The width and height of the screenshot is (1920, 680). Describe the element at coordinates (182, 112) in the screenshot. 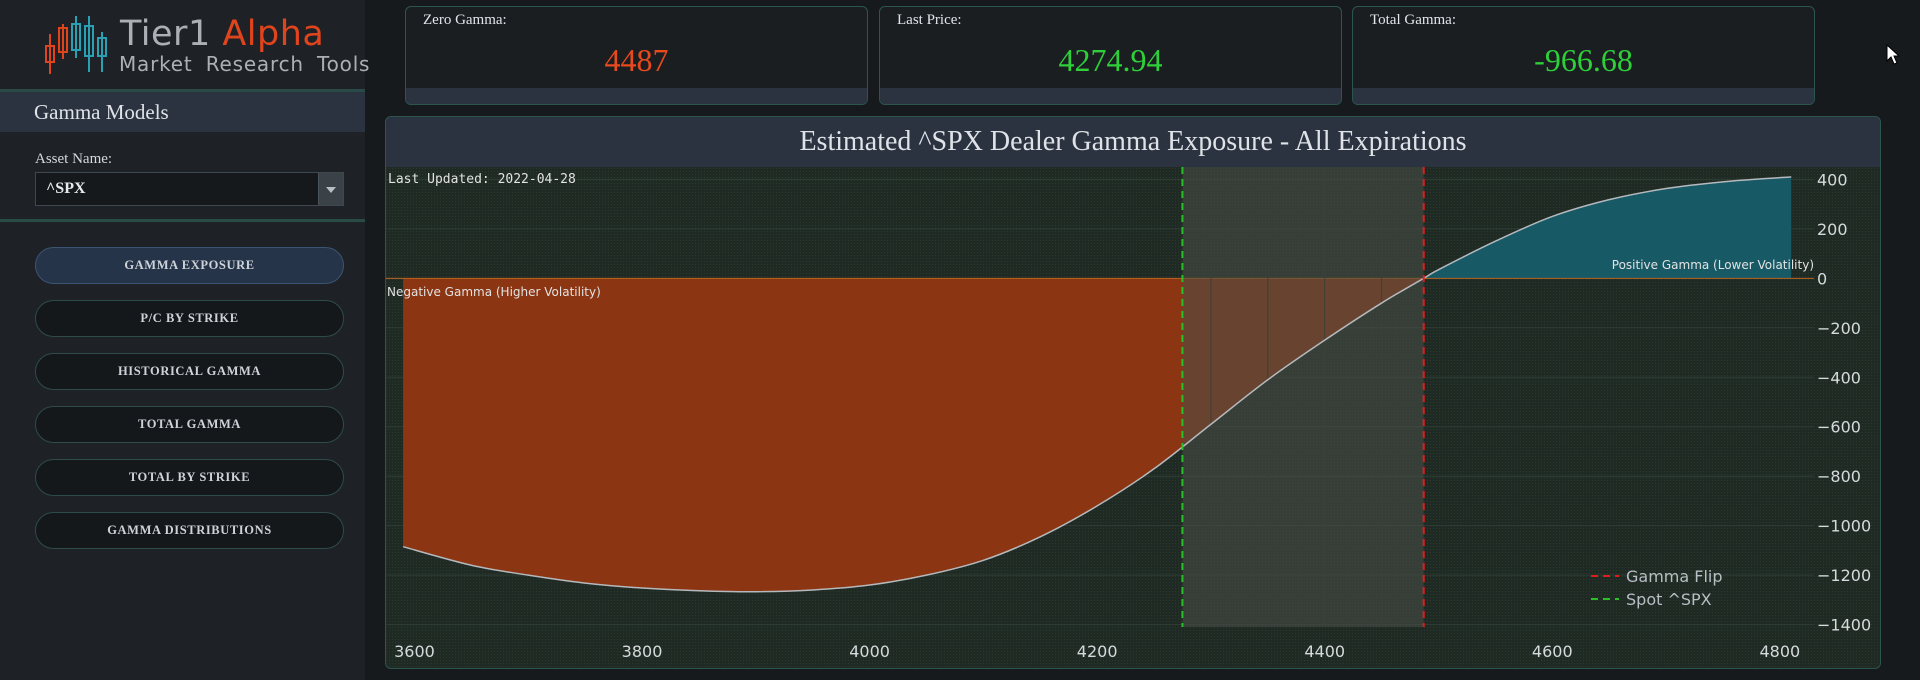

I see `section-header: Gamma Models` at that location.